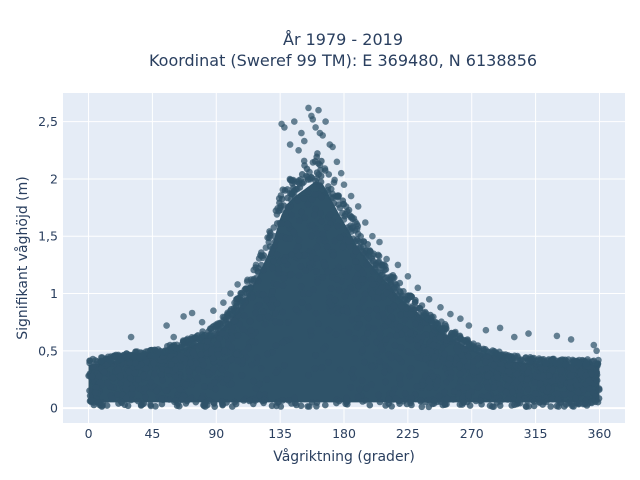 The width and height of the screenshot is (640, 480). Describe the element at coordinates (536, 433) in the screenshot. I see `x-tick-label: 315` at that location.